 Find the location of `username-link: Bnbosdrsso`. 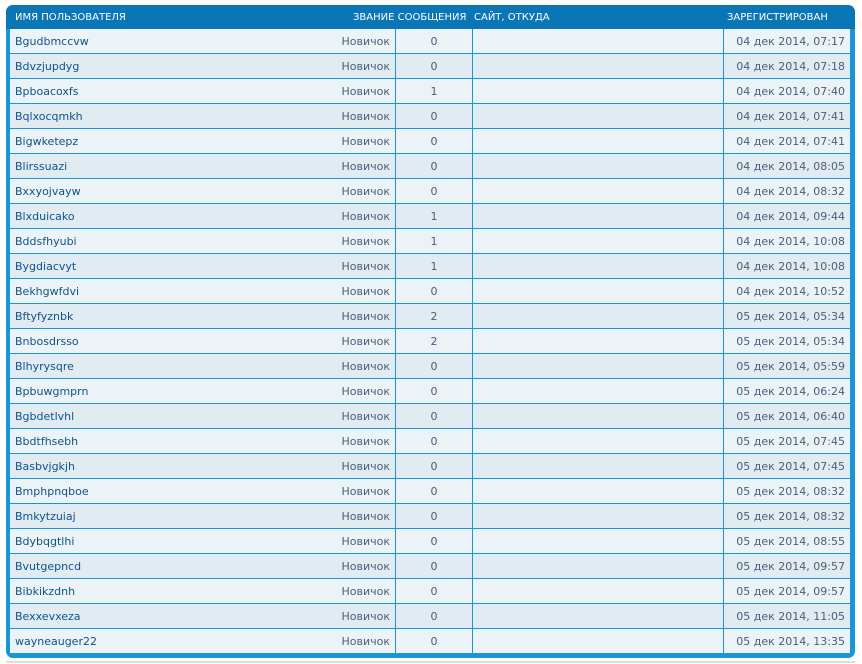

username-link: Bnbosdrsso is located at coordinates (115, 341).